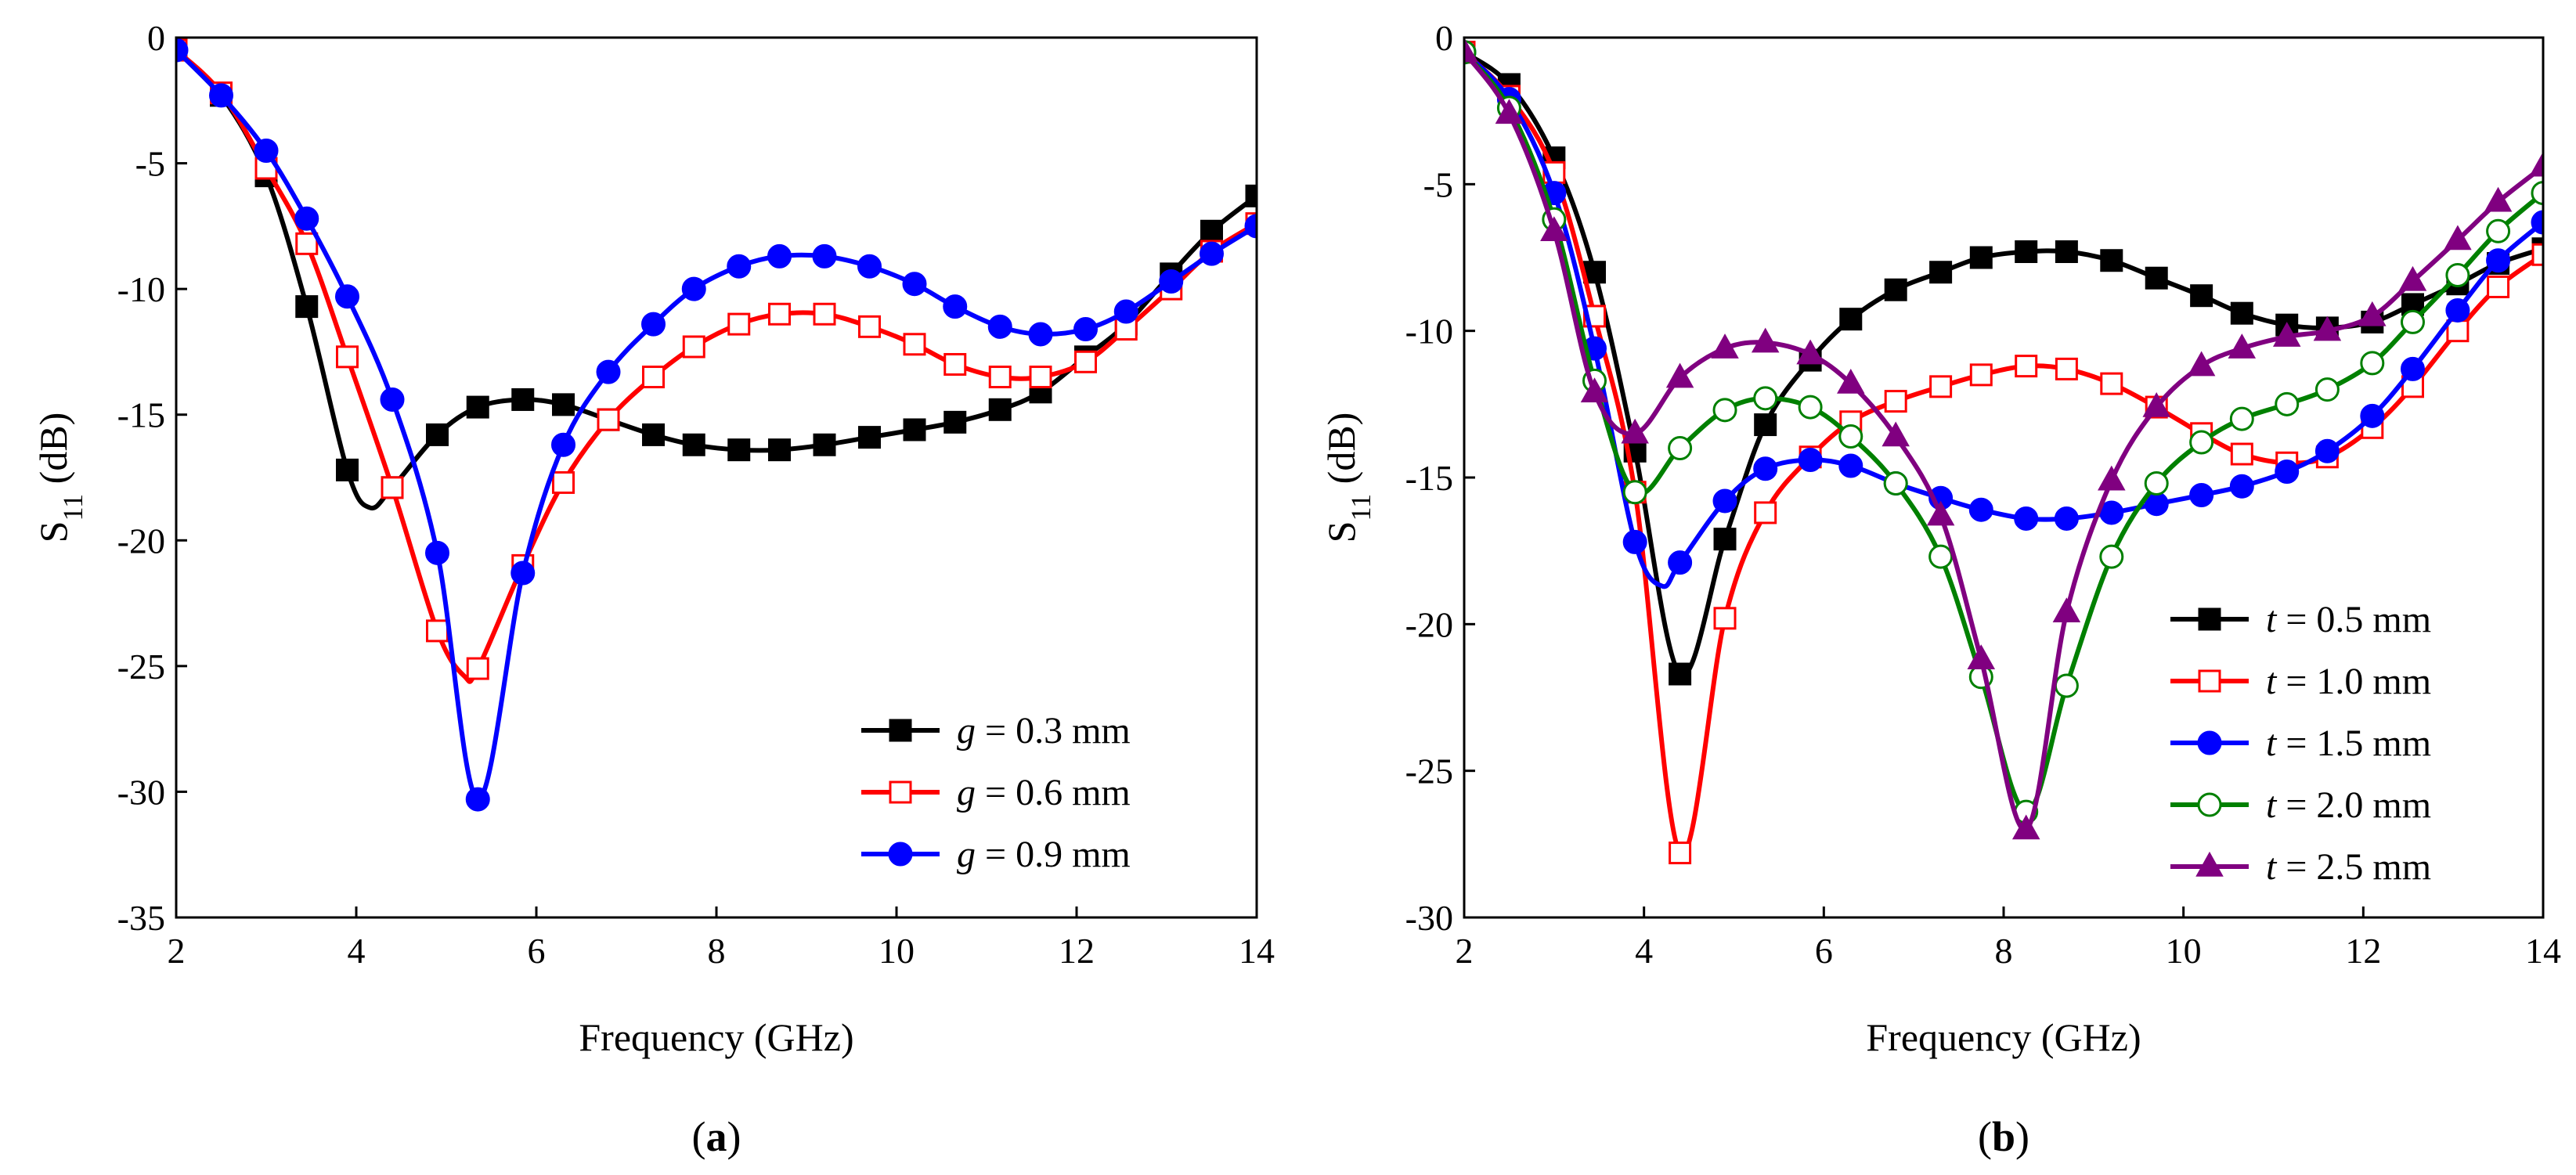  What do you see at coordinates (901, 792) in the screenshot?
I see `legend-g-0-6-mm-marker` at bounding box center [901, 792].